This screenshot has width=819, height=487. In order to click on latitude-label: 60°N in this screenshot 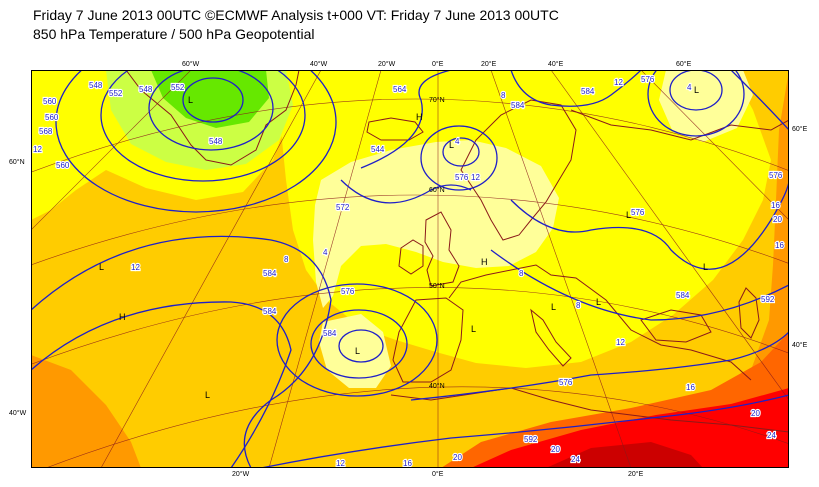, I will do `click(437, 190)`.